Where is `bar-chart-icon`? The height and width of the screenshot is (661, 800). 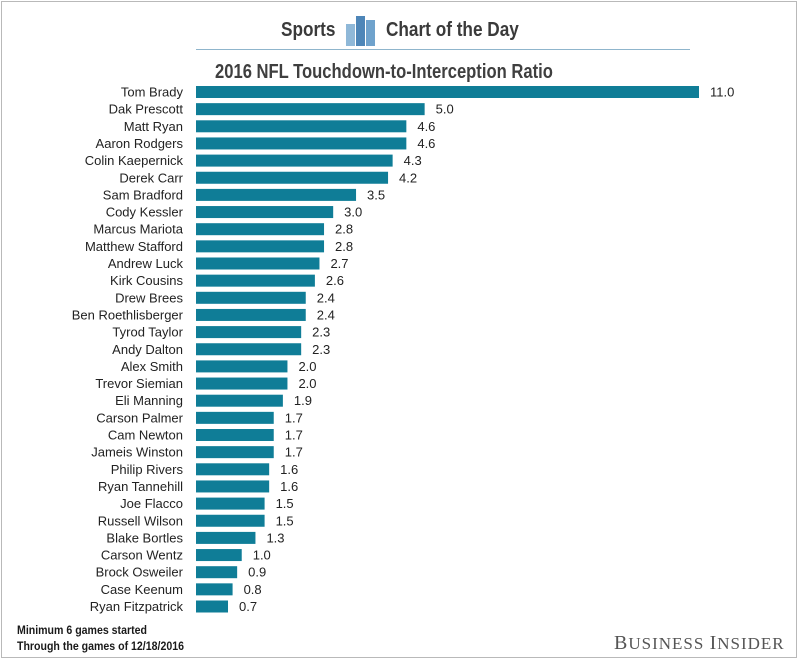 bar-chart-icon is located at coordinates (360, 31).